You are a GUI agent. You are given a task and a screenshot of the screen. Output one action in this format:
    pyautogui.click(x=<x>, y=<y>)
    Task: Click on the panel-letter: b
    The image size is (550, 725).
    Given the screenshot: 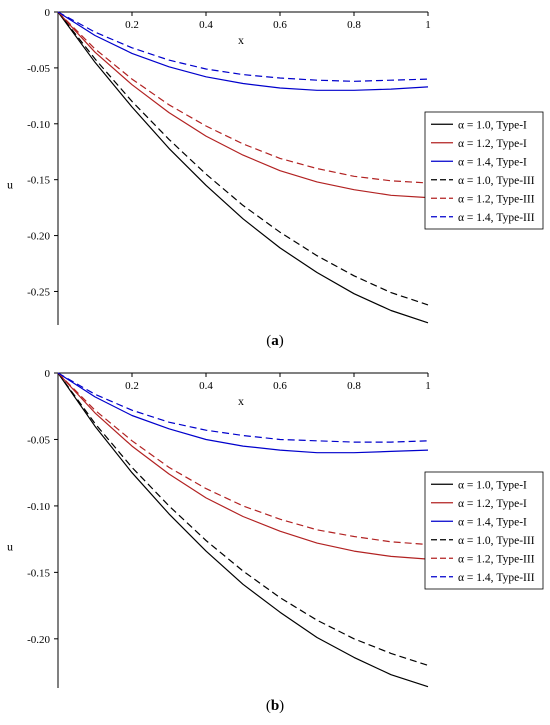 What is the action you would take?
    pyautogui.click(x=275, y=706)
    